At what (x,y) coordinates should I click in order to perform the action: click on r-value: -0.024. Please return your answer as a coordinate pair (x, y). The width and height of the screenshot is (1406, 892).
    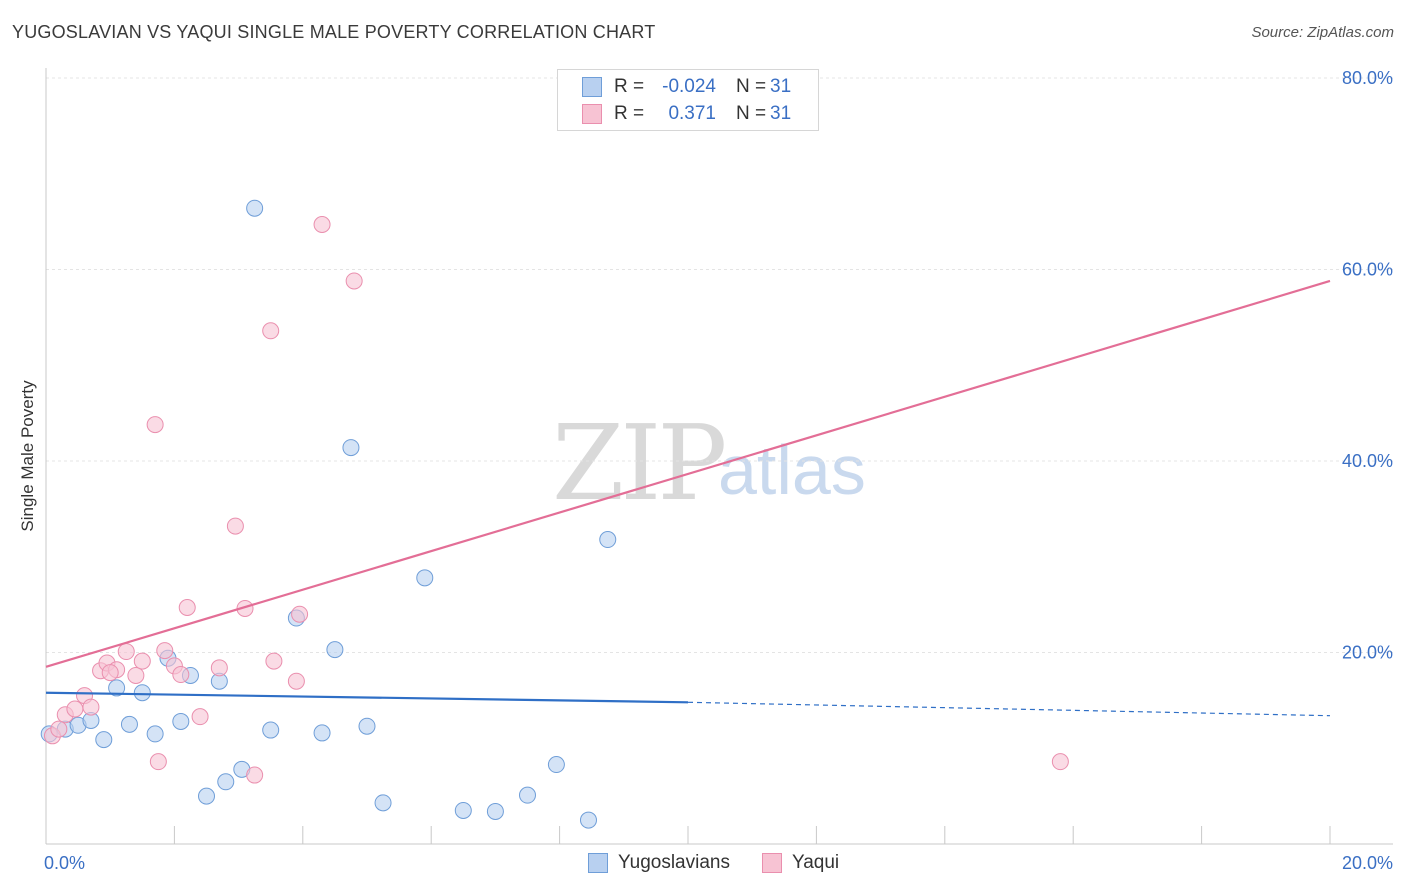
    Looking at the image, I should click on (689, 86).